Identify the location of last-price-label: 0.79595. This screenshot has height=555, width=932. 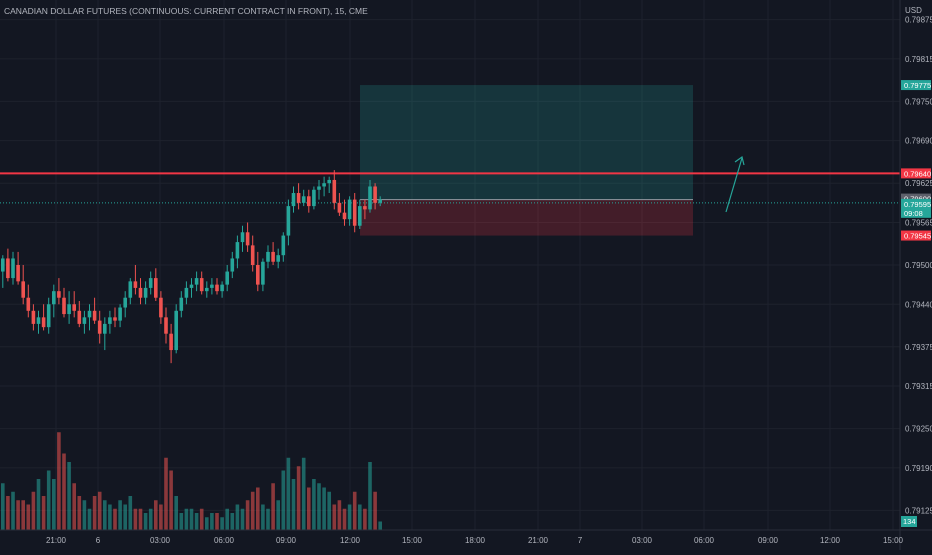
(917, 204).